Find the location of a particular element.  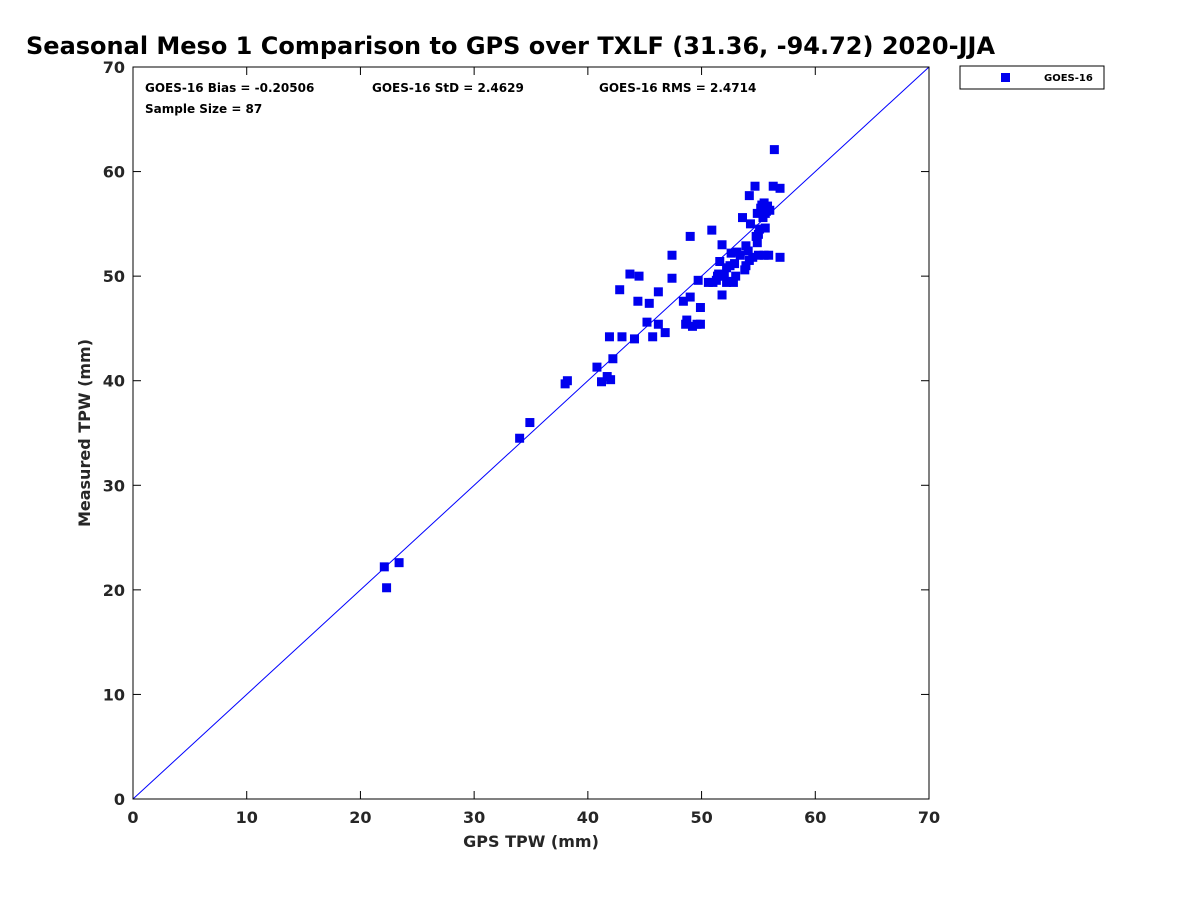

stat-sample-size: Sample Size = 87 is located at coordinates (203, 109).